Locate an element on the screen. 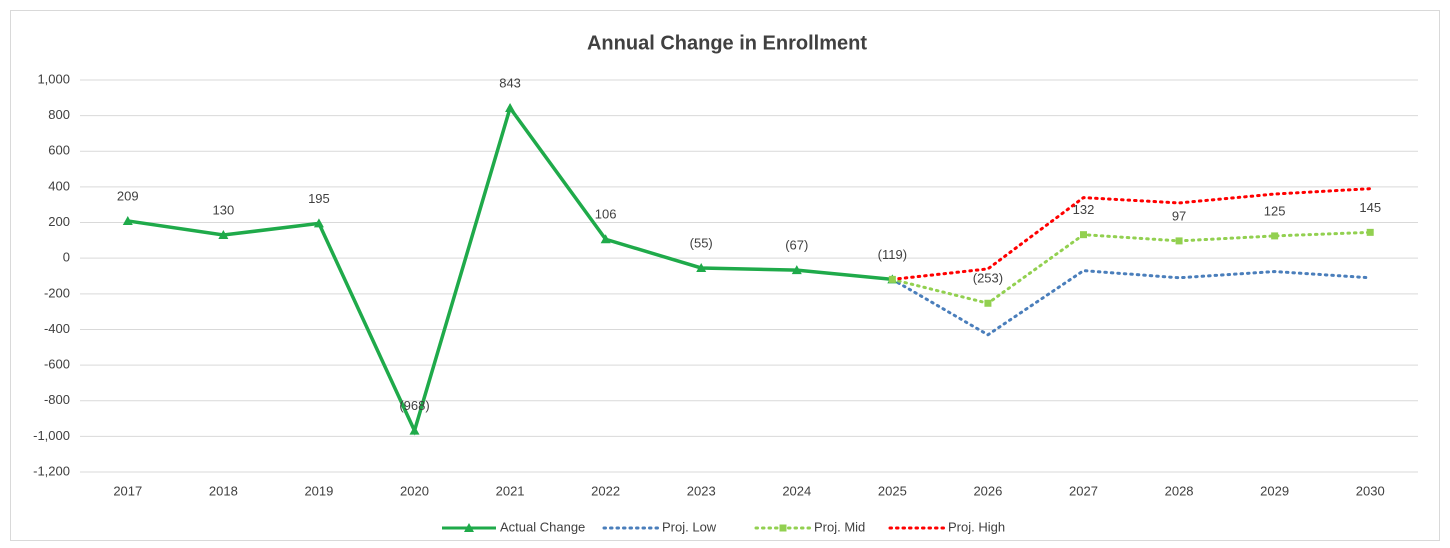  data-label: (253) is located at coordinates (988, 278).